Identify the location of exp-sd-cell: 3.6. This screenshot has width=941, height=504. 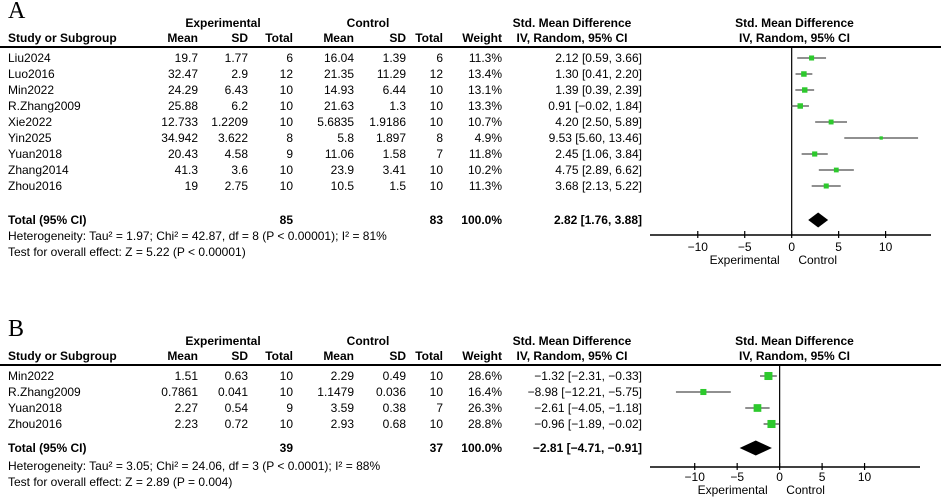
(239, 170).